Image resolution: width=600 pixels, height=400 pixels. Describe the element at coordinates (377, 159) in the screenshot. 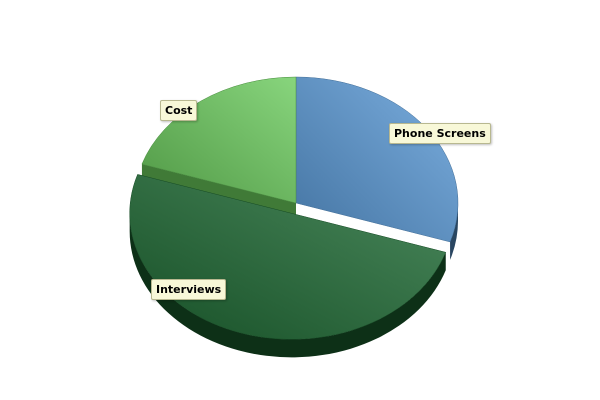

I see `pie-slice-phone-screens` at that location.